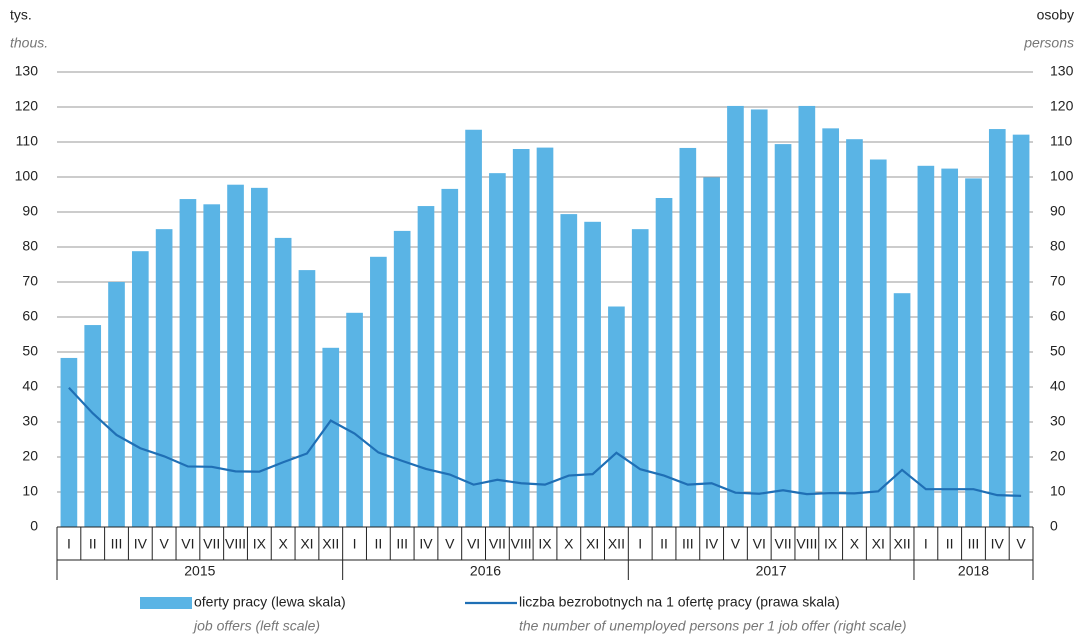 Image resolution: width=1084 pixels, height=640 pixels. I want to click on y2-tick-label: 30, so click(1058, 421).